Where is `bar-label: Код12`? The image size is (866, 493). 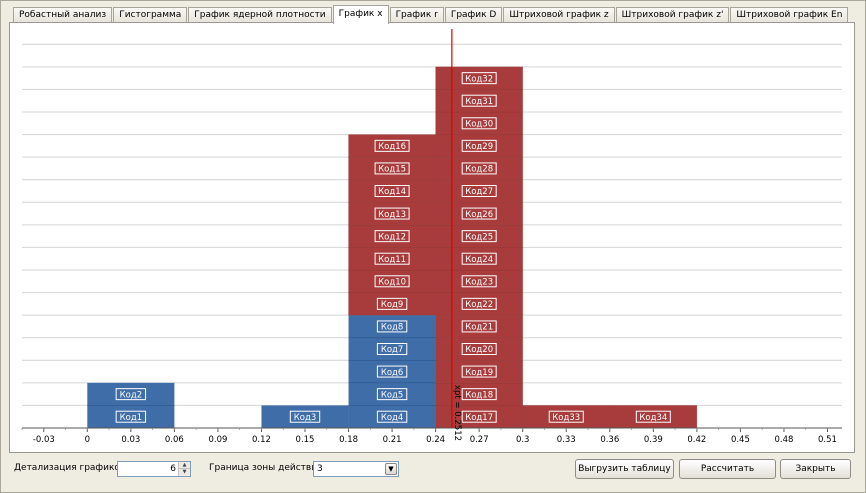
bar-label: Код12 is located at coordinates (392, 237).